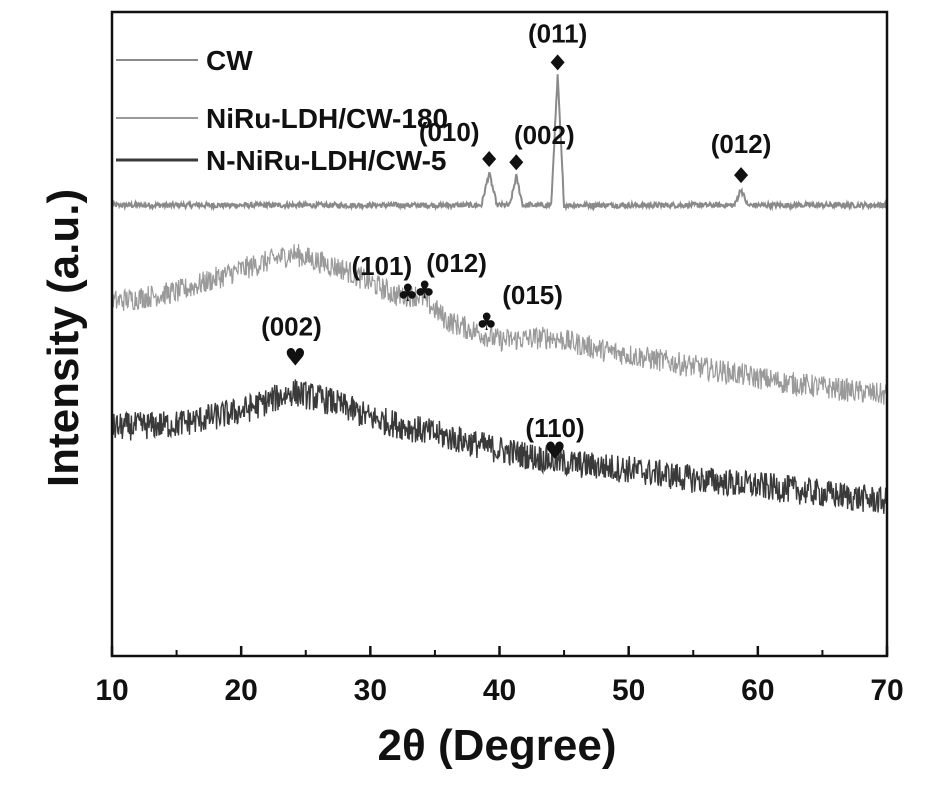 The height and width of the screenshot is (788, 925). I want to click on peak-marker-1-2: ♣, so click(487, 322).